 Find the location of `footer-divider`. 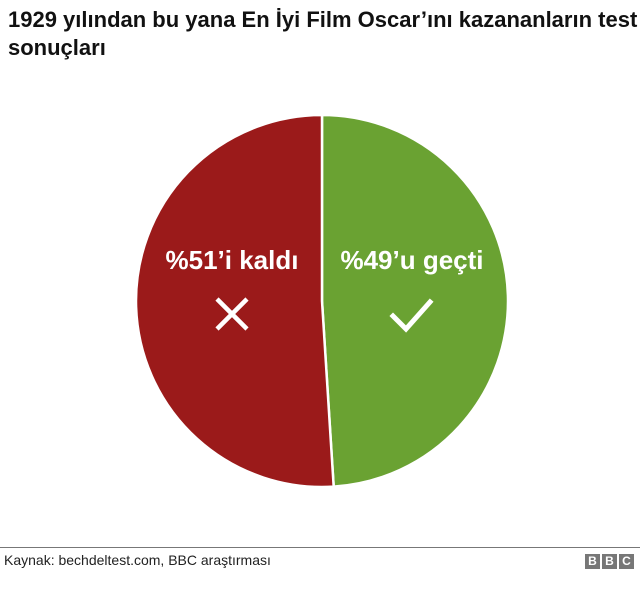

footer-divider is located at coordinates (320, 547).